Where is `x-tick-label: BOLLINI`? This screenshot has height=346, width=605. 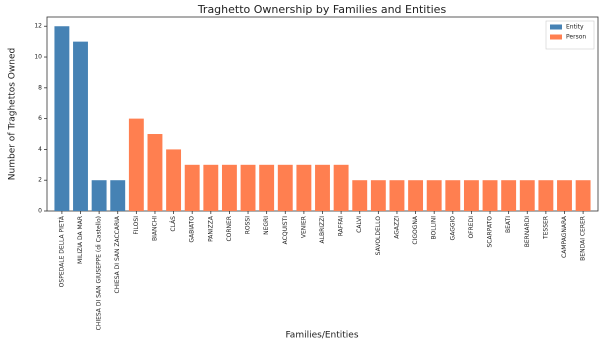 x-tick-label: BOLLINI is located at coordinates (434, 228).